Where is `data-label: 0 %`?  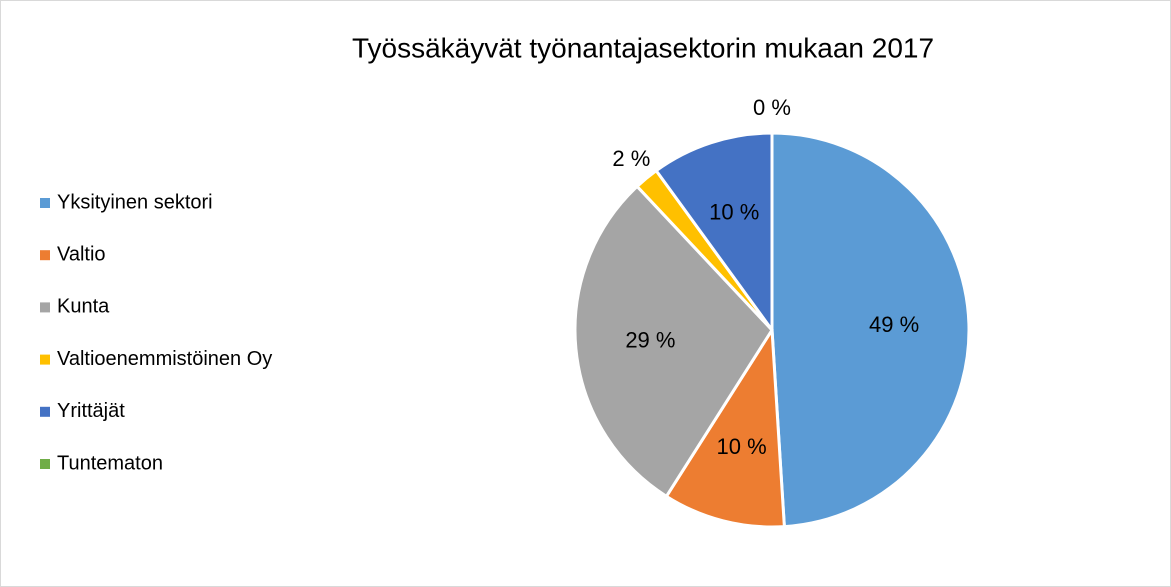
data-label: 0 % is located at coordinates (772, 107).